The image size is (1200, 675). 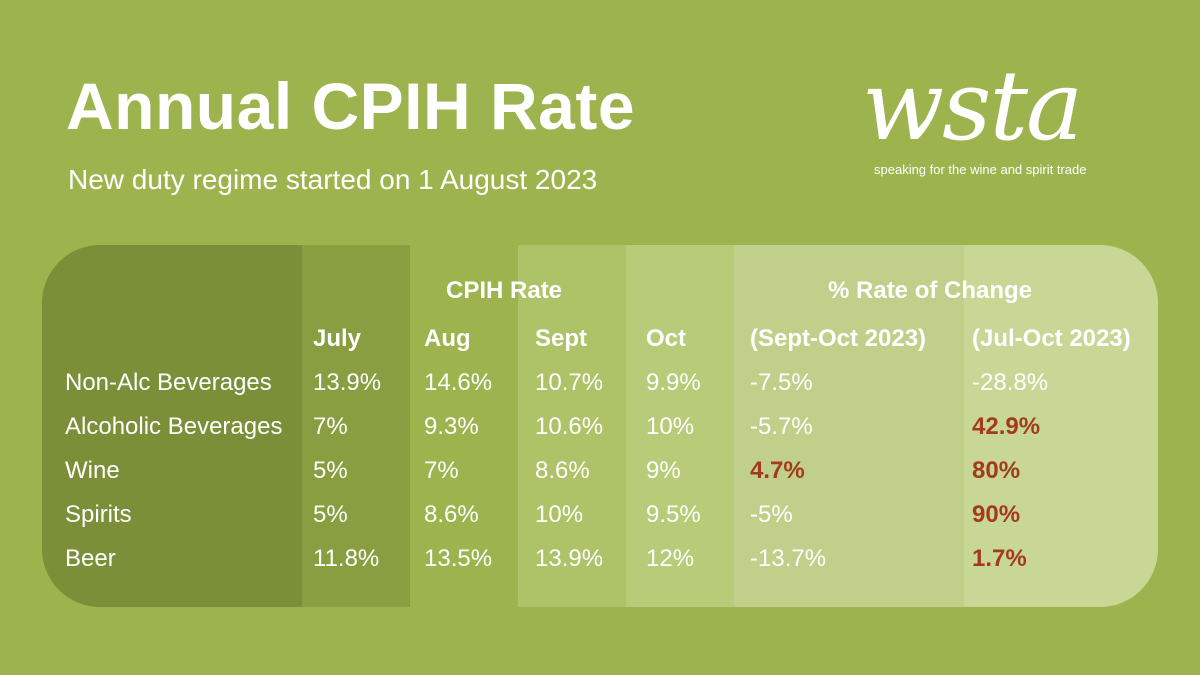 What do you see at coordinates (351, 106) in the screenshot?
I see `page-title: Annual CPIH Rate` at bounding box center [351, 106].